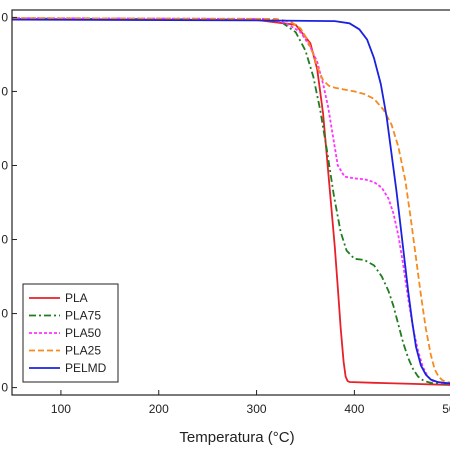 The height and width of the screenshot is (450, 450). I want to click on x-tick-label: 400, so click(354, 409).